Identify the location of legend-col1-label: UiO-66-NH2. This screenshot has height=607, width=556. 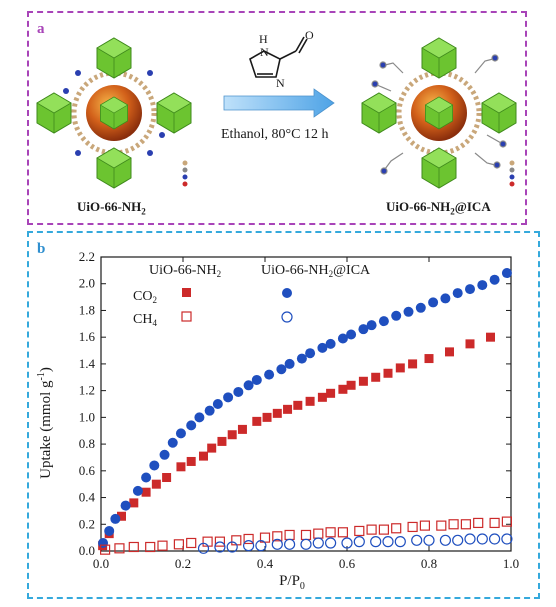
(185, 271).